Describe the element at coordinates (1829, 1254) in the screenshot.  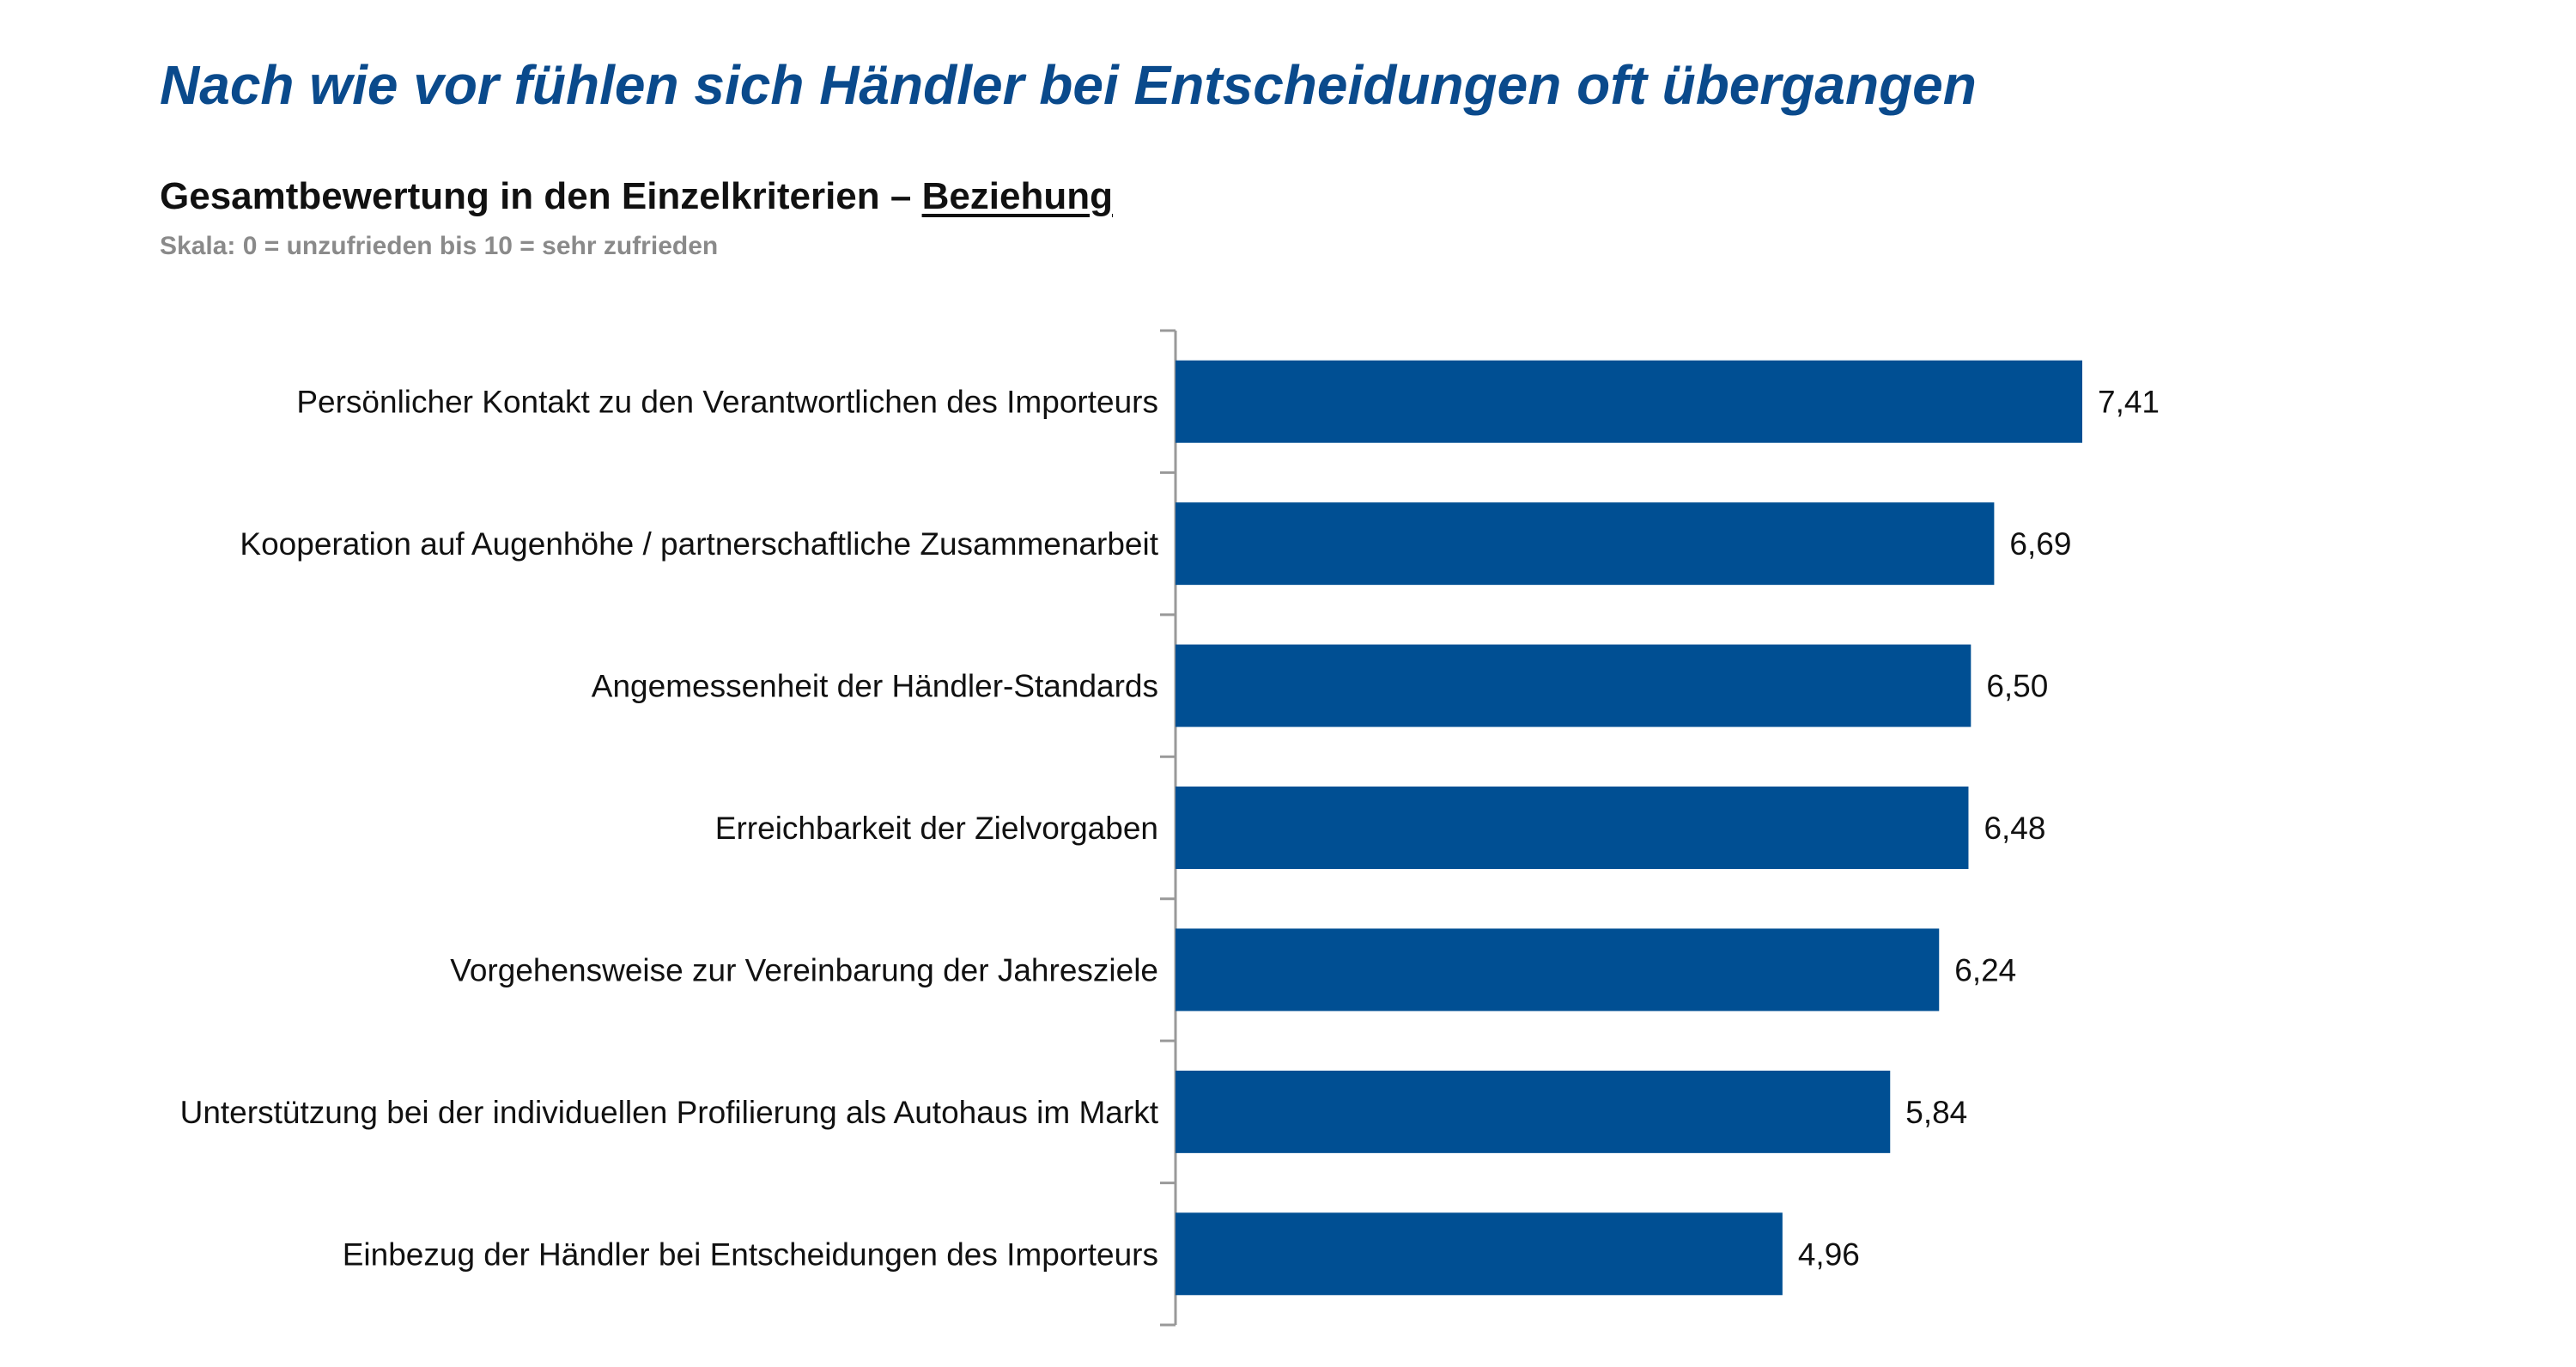
I see `value-label: 4,96` at that location.